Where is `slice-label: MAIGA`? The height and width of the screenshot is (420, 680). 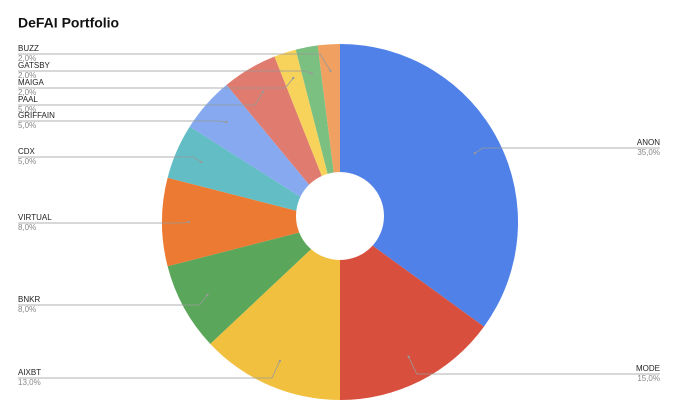 slice-label: MAIGA is located at coordinates (31, 82).